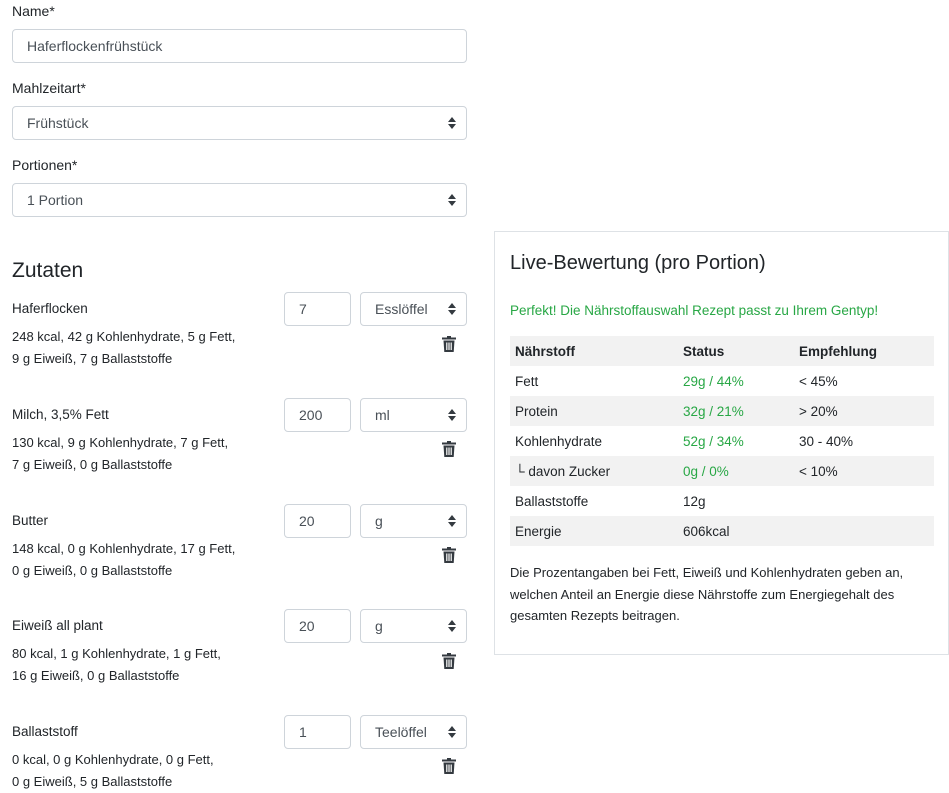 This screenshot has height=793, width=949. What do you see at coordinates (311, 415) in the screenshot?
I see `ingredient-amount-value: 200` at bounding box center [311, 415].